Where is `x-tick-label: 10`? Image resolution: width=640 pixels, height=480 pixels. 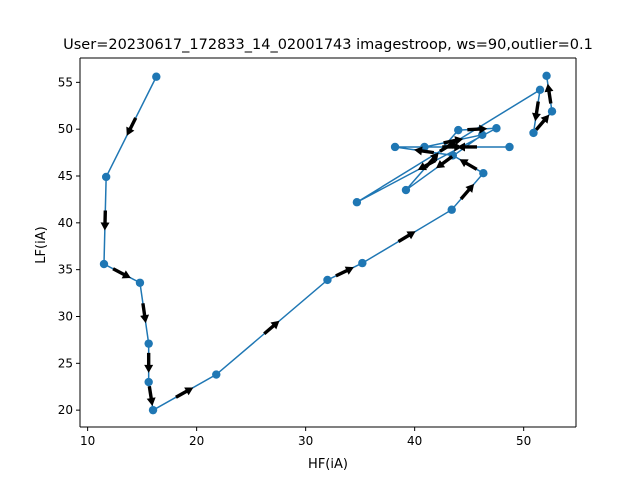
x-tick-label: 10 is located at coordinates (87, 441).